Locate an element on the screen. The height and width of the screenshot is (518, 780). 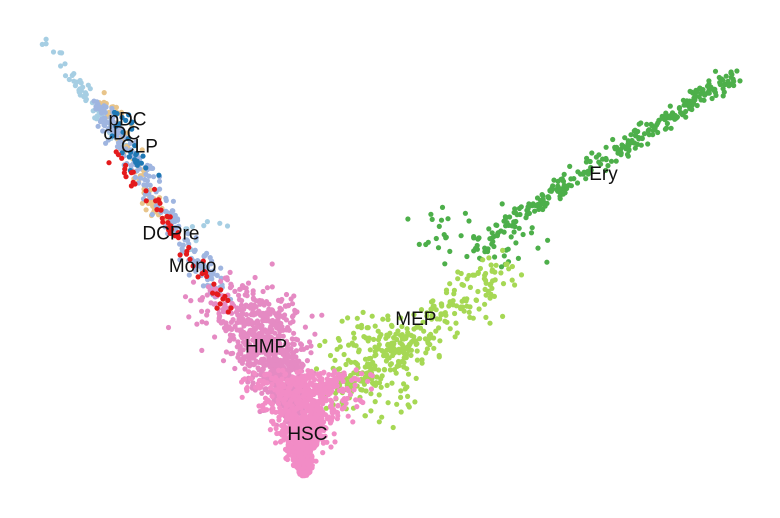
cluster-label-hmp: HMP is located at coordinates (266, 346).